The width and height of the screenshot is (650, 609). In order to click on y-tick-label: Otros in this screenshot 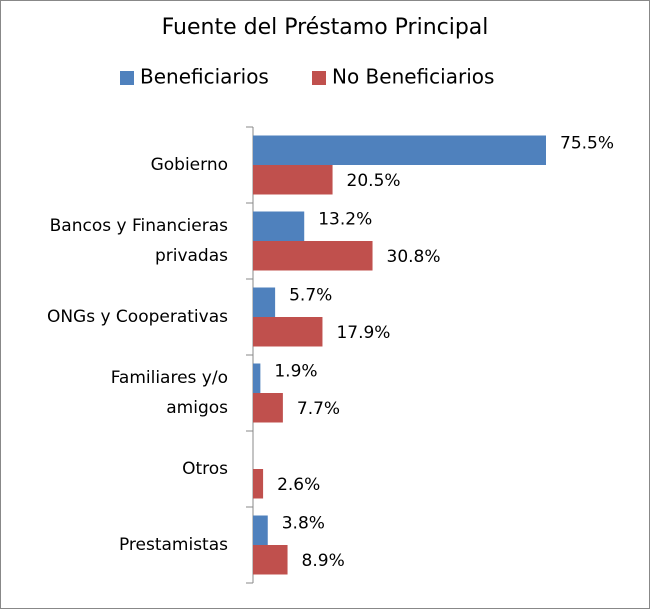, I will do `click(205, 469)`.